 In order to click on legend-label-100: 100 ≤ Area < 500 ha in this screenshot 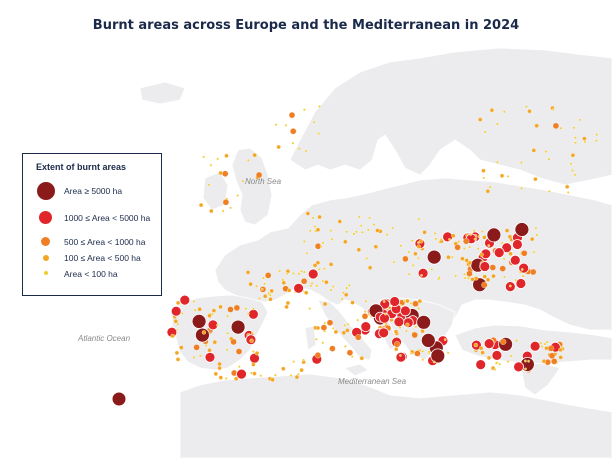, I will do `click(102, 258)`.